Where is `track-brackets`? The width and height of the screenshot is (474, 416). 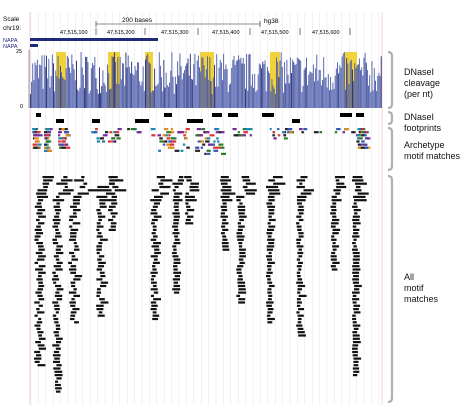 track-brackets is located at coordinates (390, 227).